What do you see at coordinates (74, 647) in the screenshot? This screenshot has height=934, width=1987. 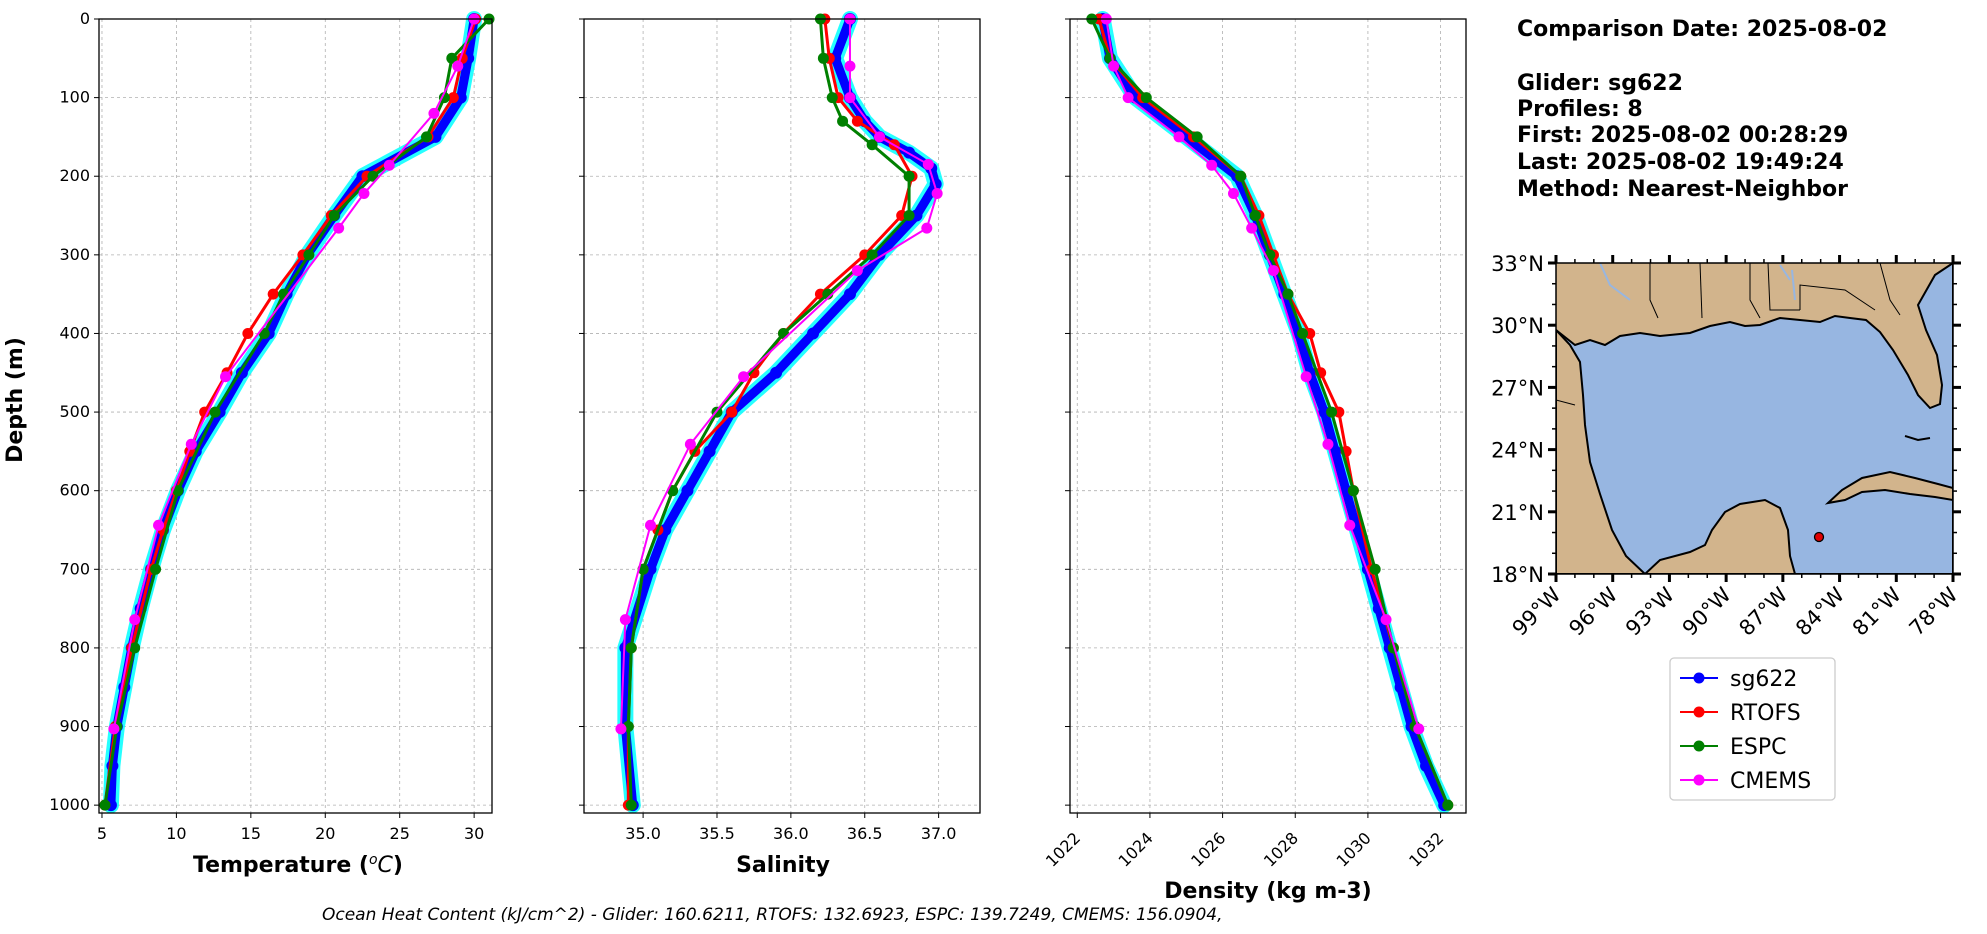 I see `y-tick-label: 800` at bounding box center [74, 647].